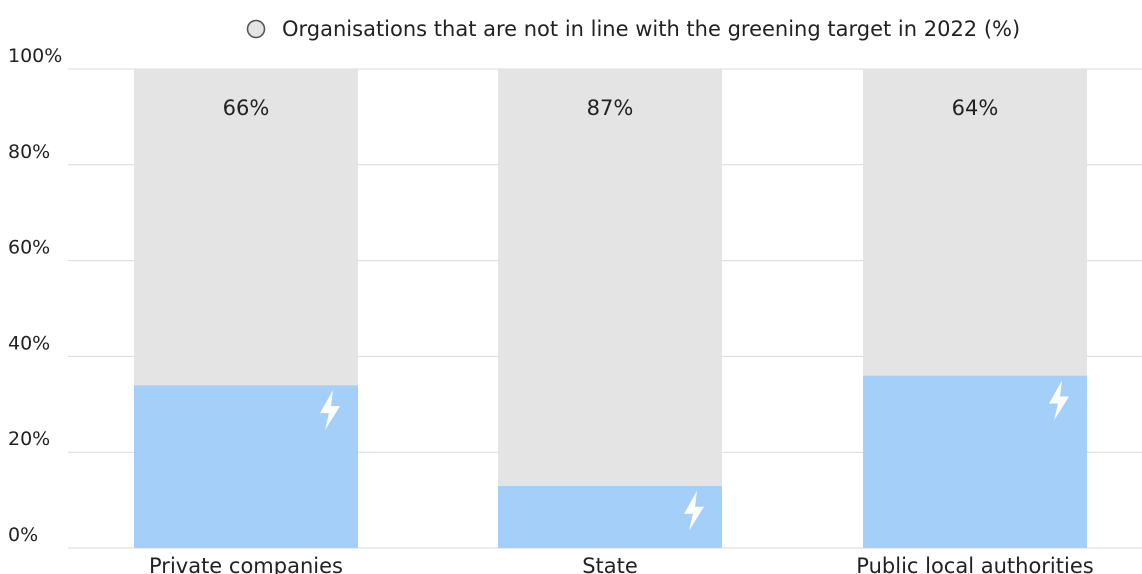 The height and width of the screenshot is (574, 1142). I want to click on x-category-label: State, so click(610, 564).